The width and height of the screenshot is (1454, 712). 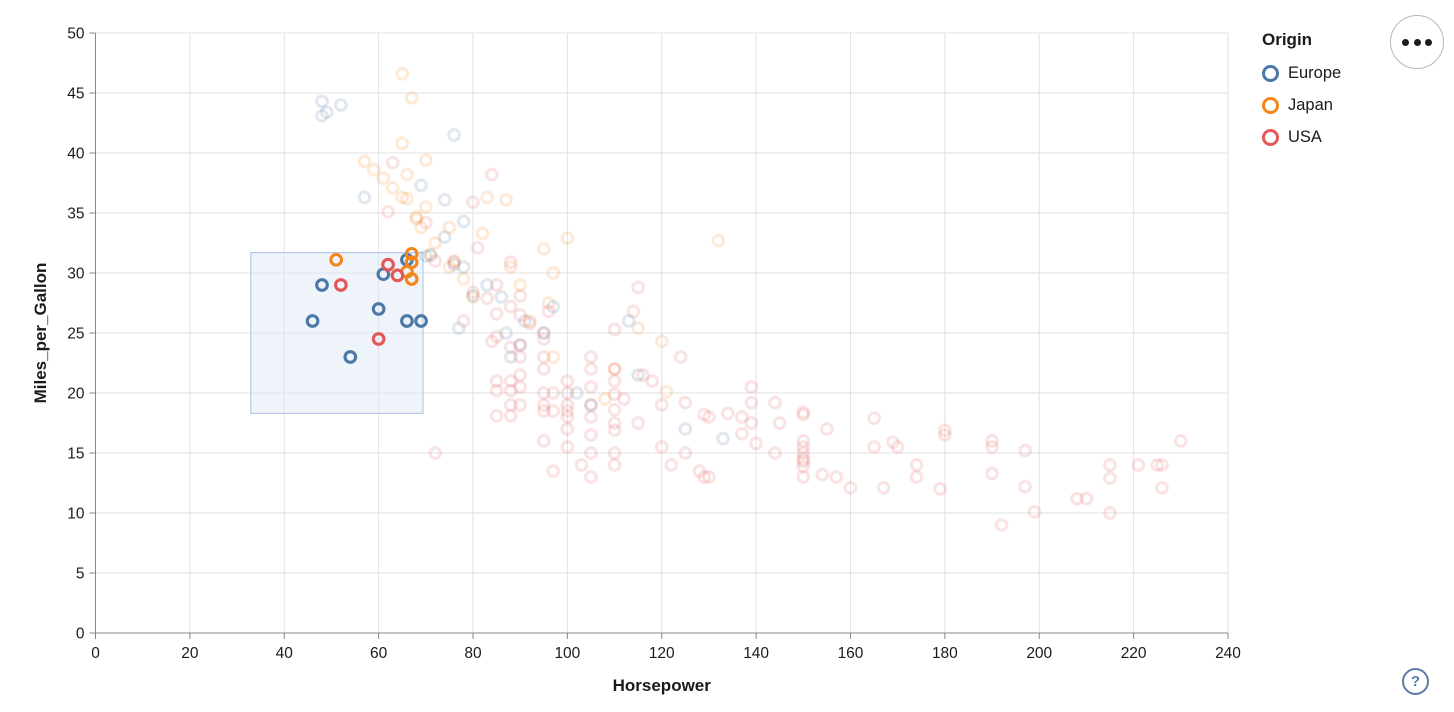 What do you see at coordinates (1415, 681) in the screenshot?
I see `help-button: ?` at bounding box center [1415, 681].